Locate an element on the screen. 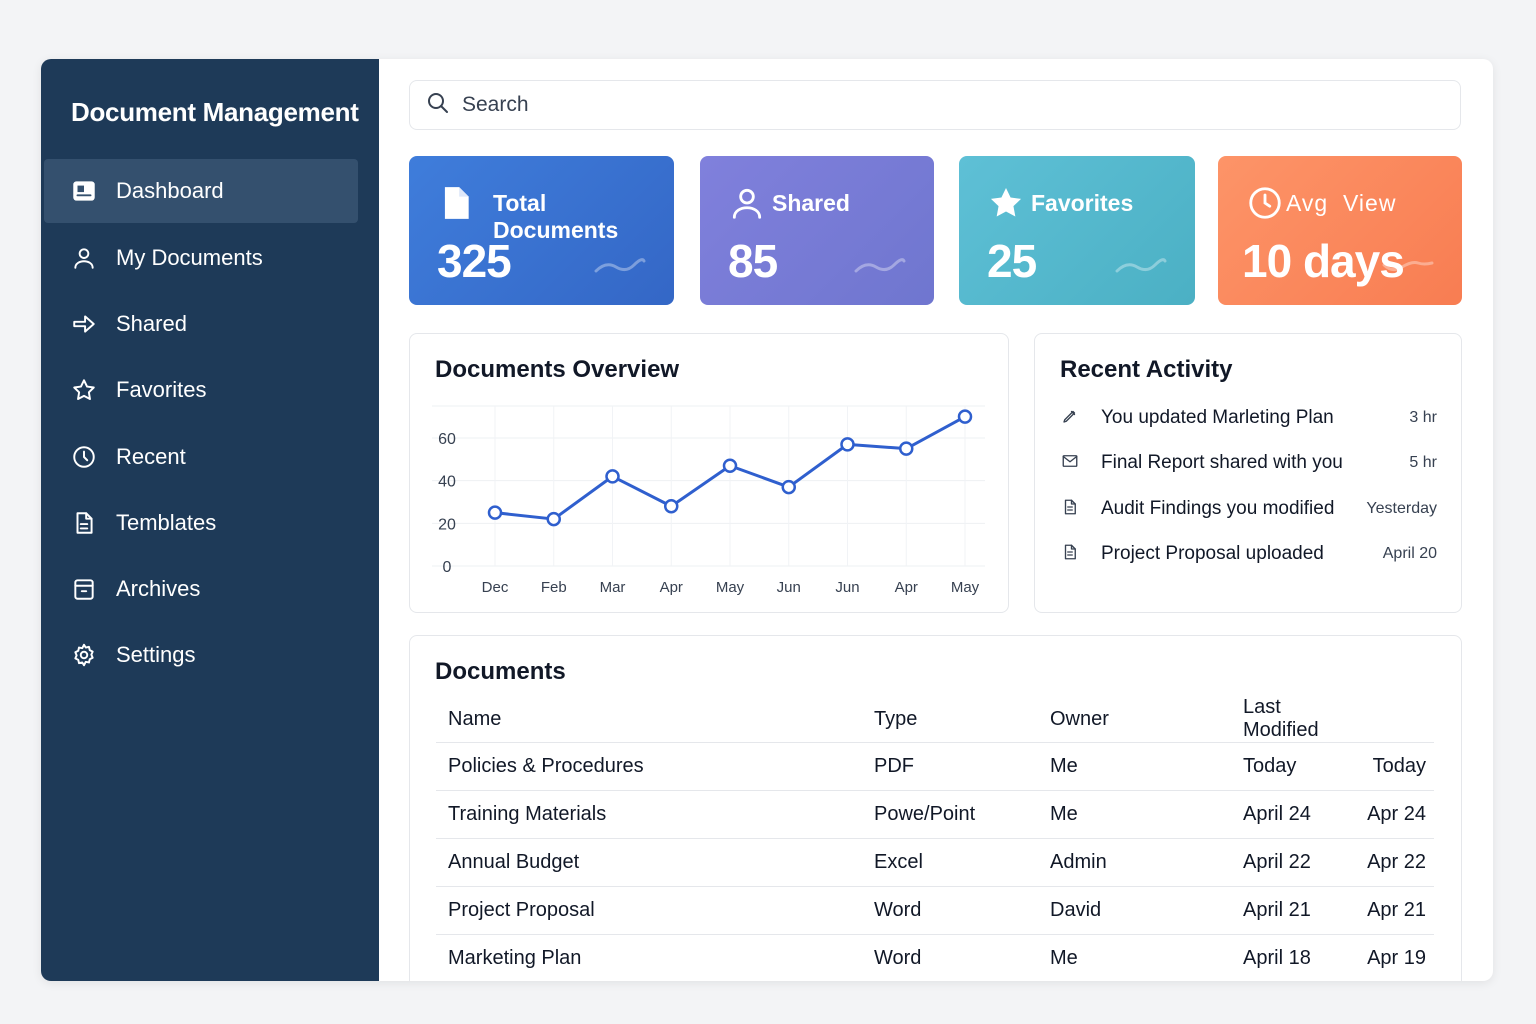 The image size is (1536, 1024). user-icon is located at coordinates (747, 203).